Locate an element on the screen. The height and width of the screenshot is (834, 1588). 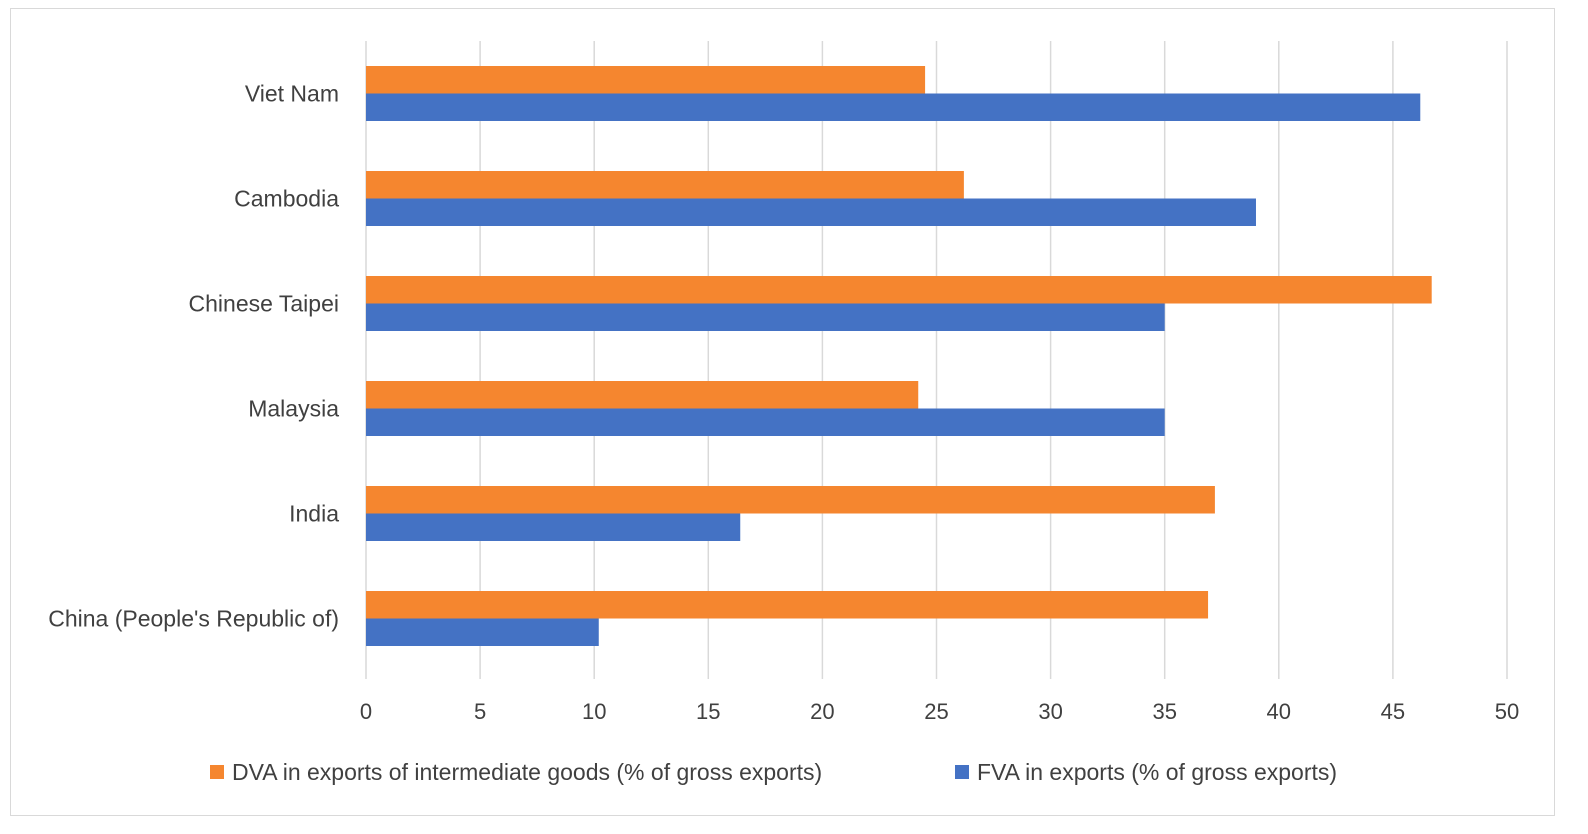
x-axis-ticks: 0 5 10 15 20 25 30 35 40 45 50 is located at coordinates (939, 711).